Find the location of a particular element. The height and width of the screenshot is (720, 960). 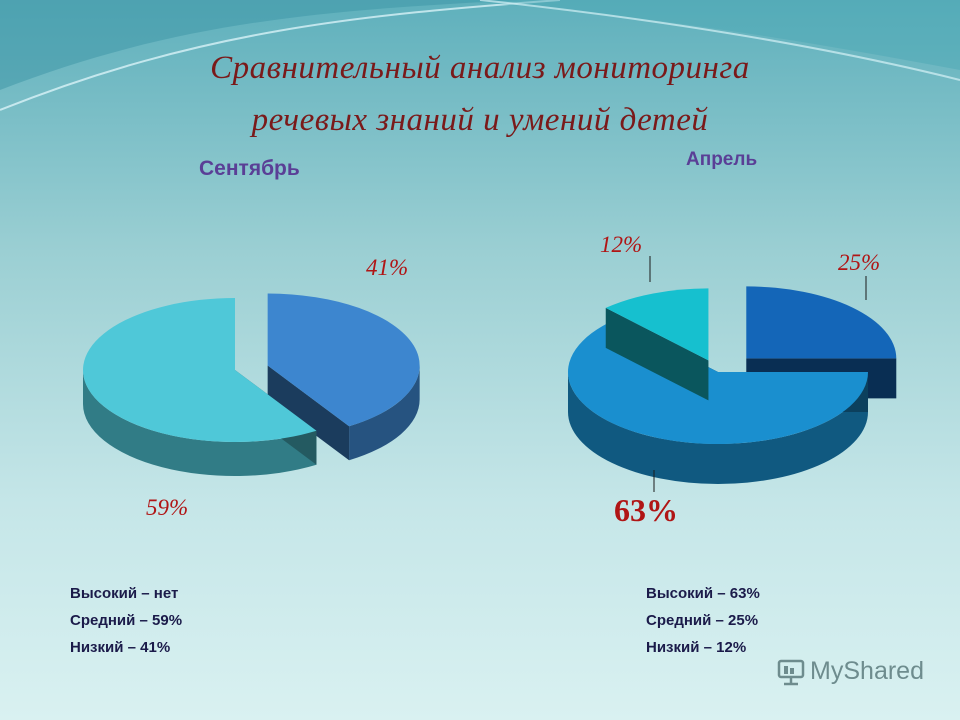

september-slice-label-1: 41% is located at coordinates (387, 267).